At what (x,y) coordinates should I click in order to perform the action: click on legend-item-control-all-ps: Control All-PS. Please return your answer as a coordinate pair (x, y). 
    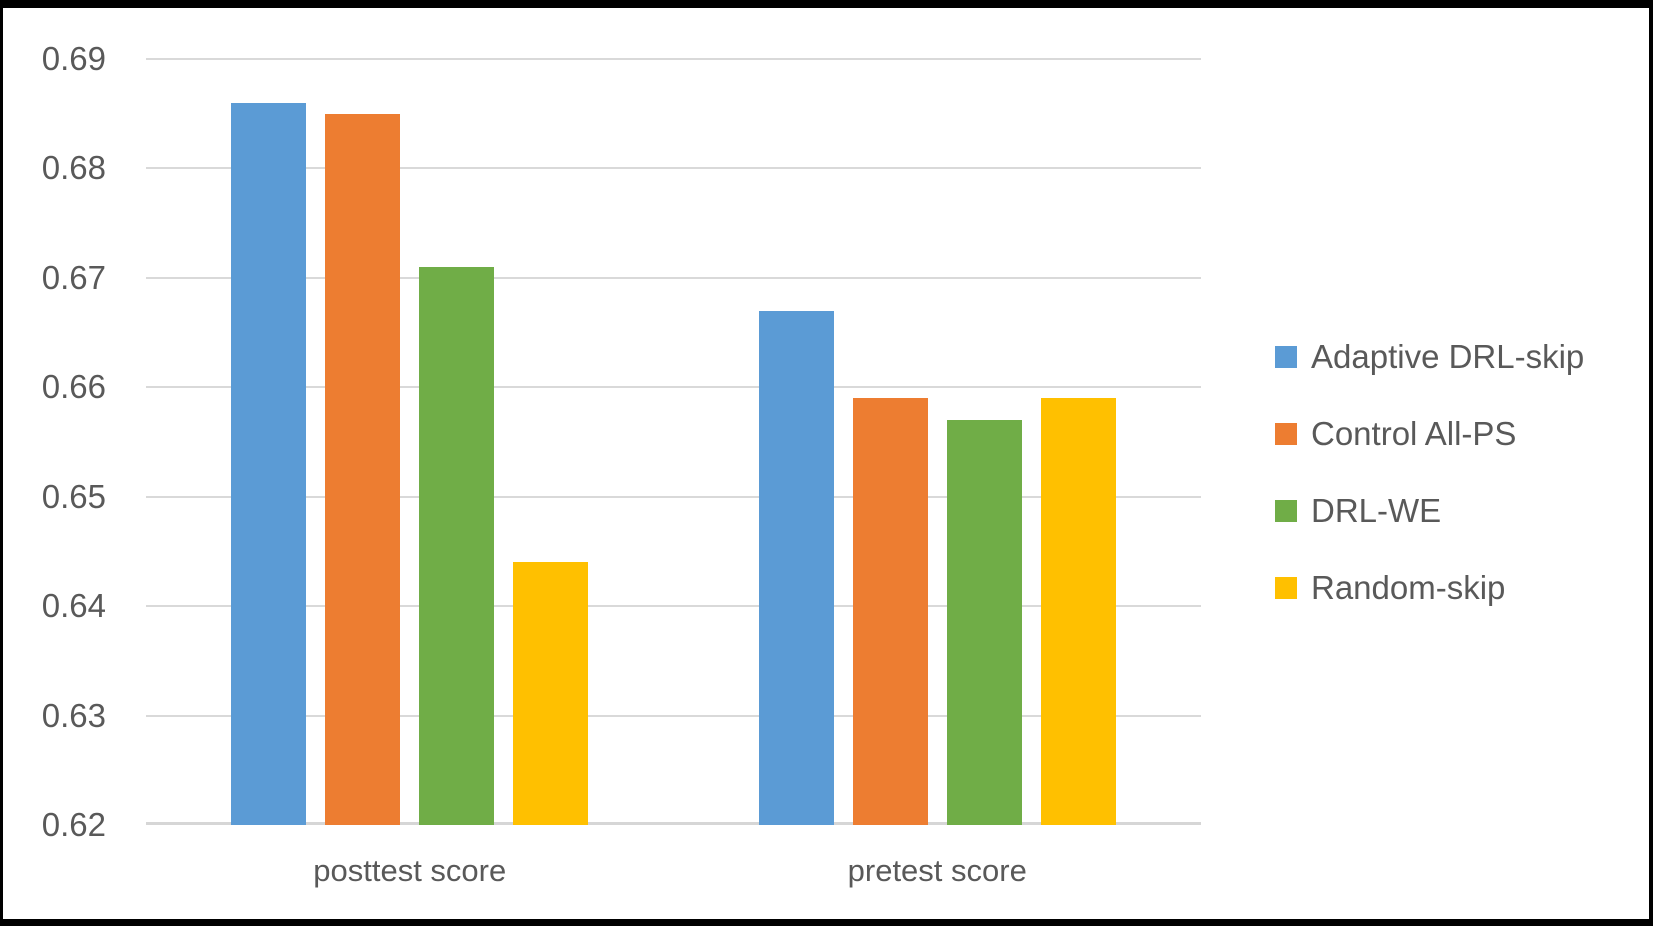
    Looking at the image, I should click on (1429, 433).